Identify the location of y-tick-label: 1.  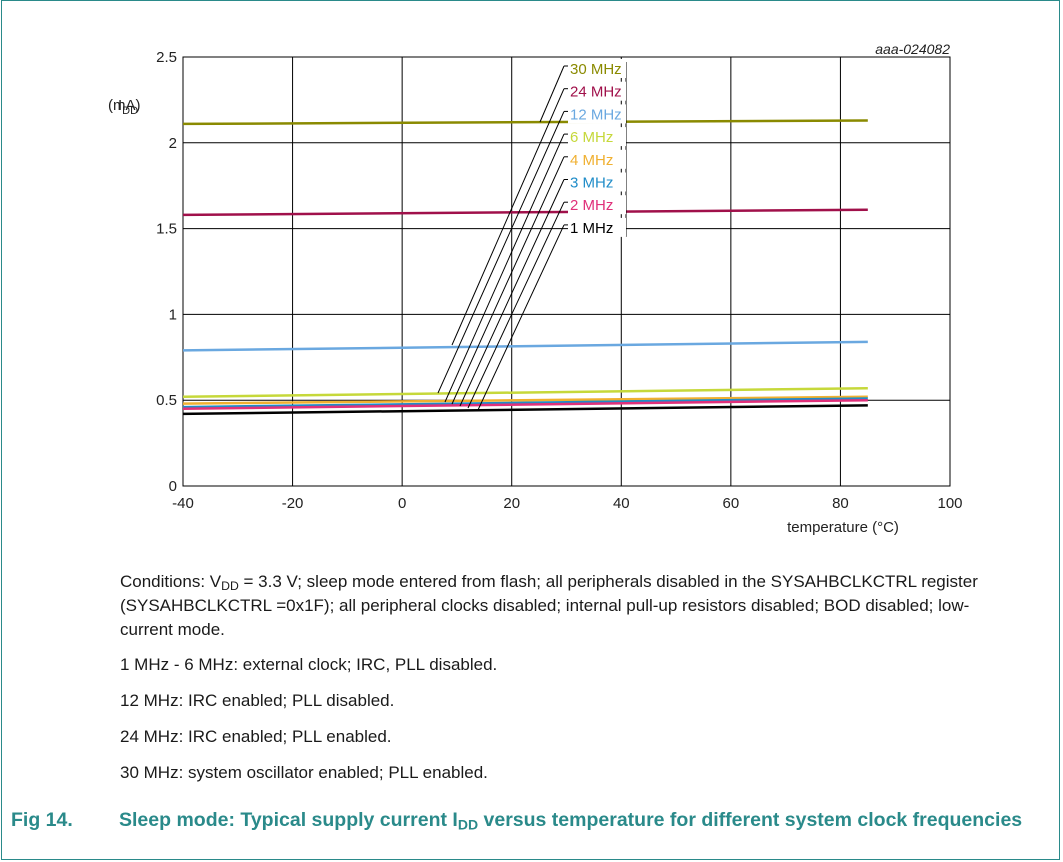
(173, 314).